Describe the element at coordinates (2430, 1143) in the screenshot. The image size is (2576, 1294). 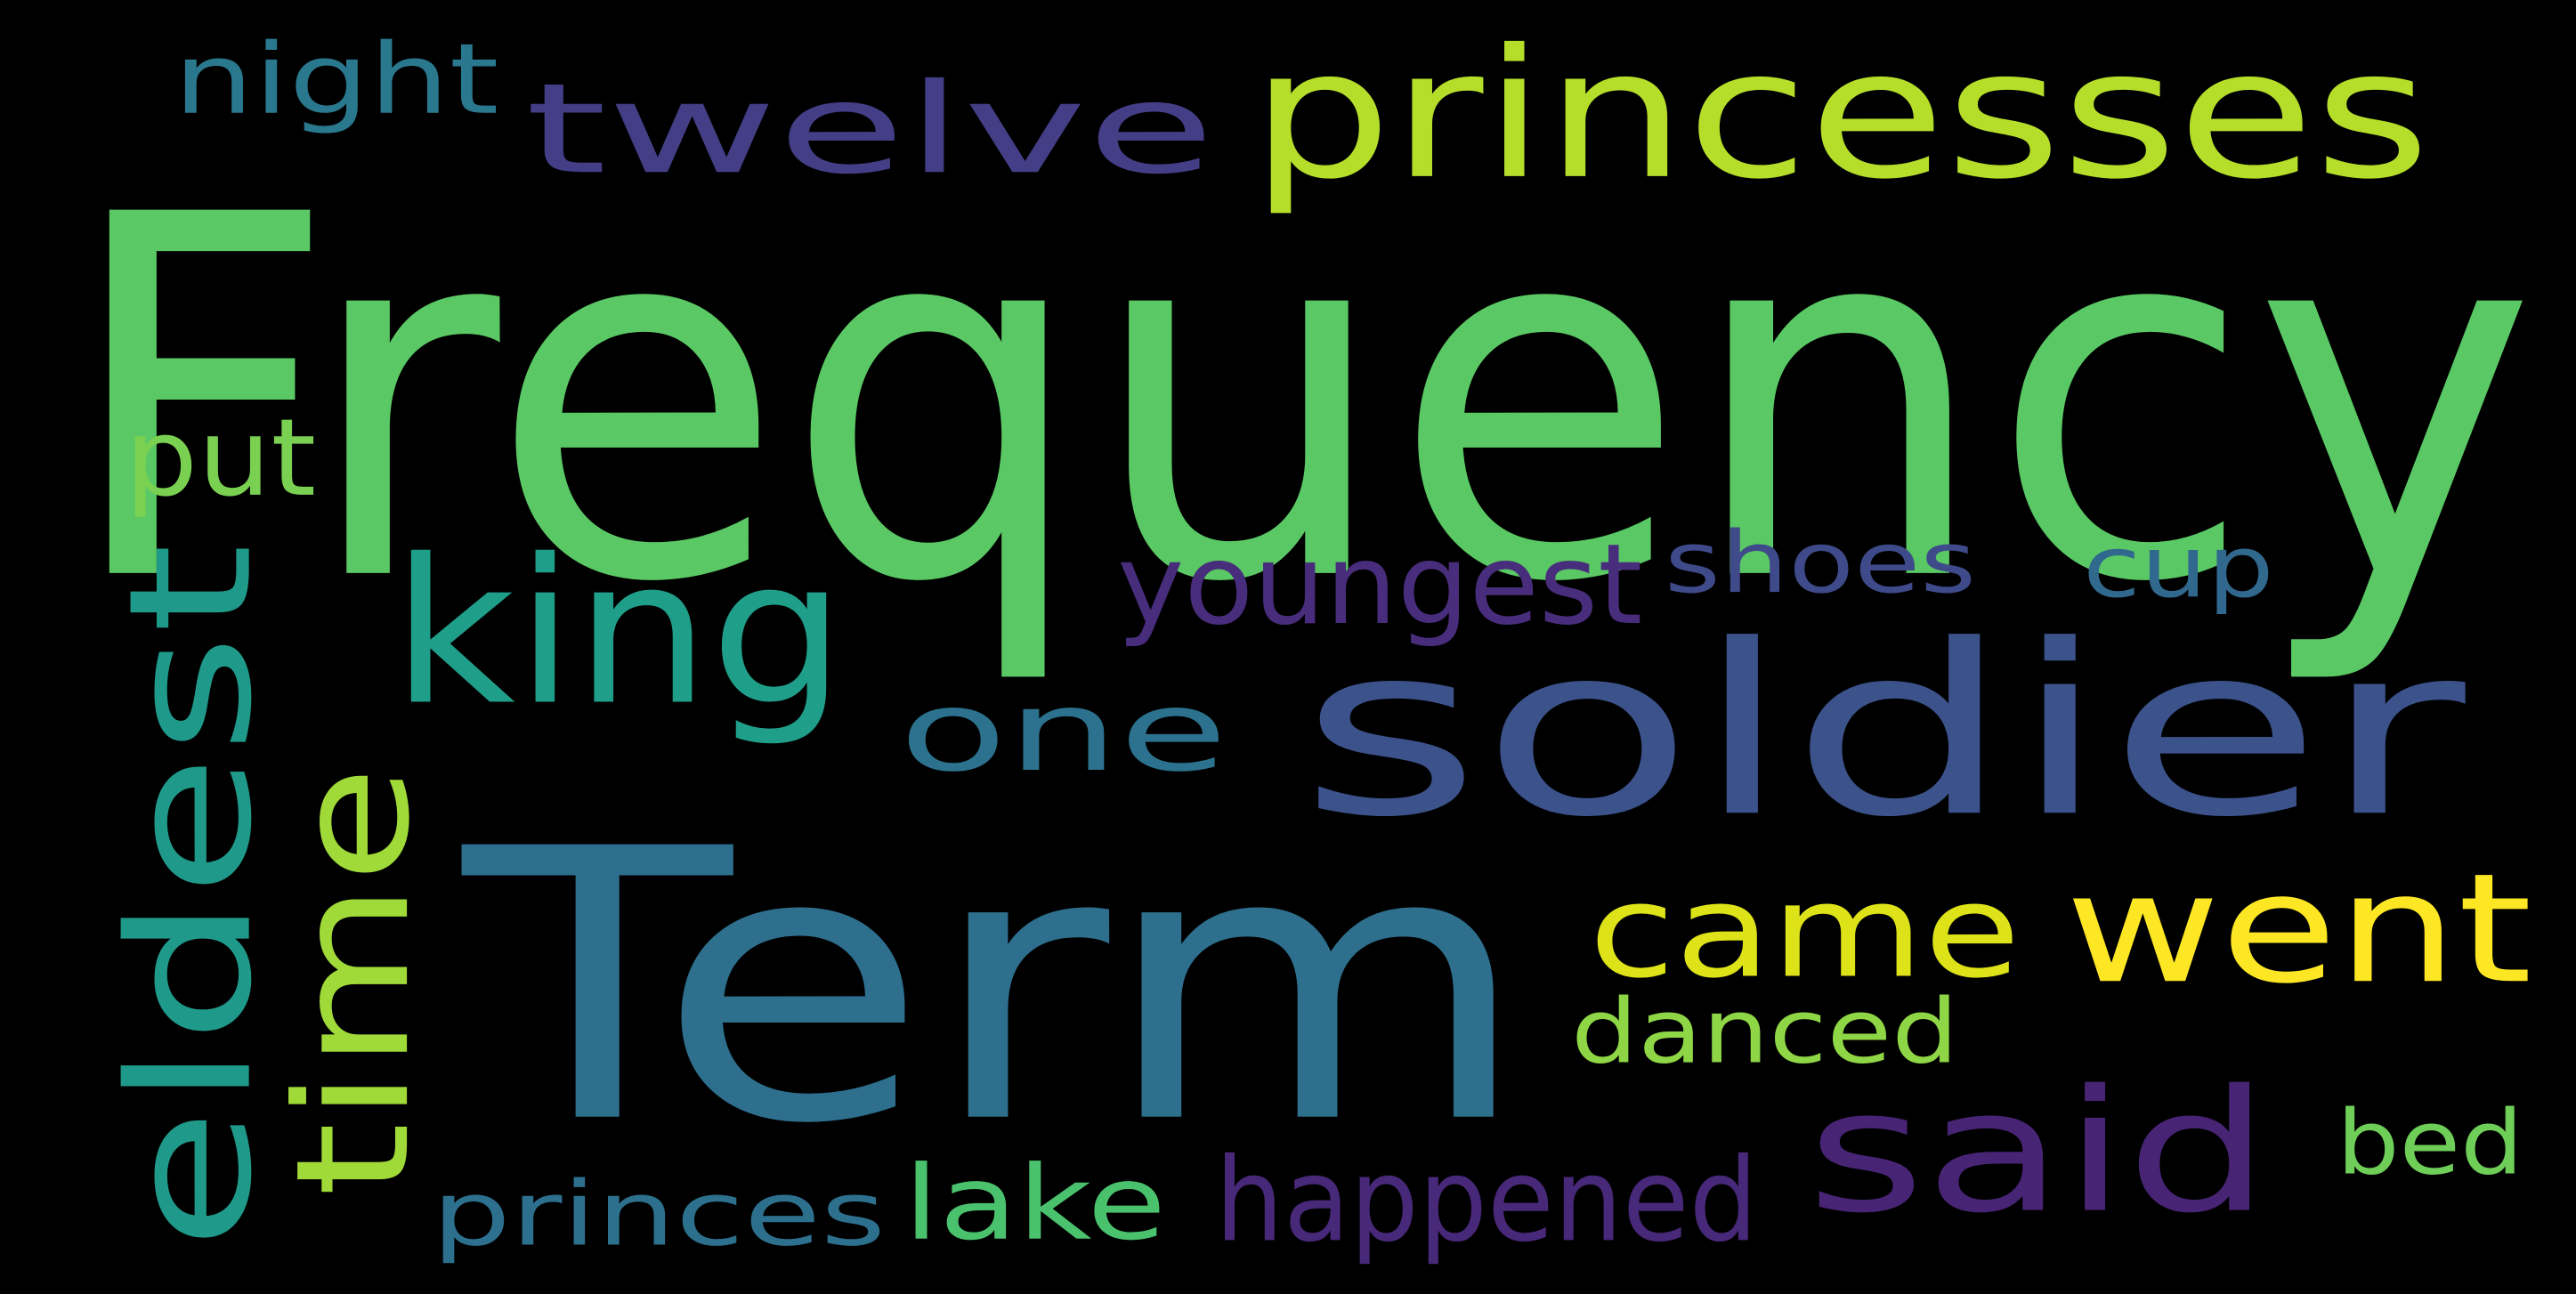
I see `word-bed: bed` at that location.